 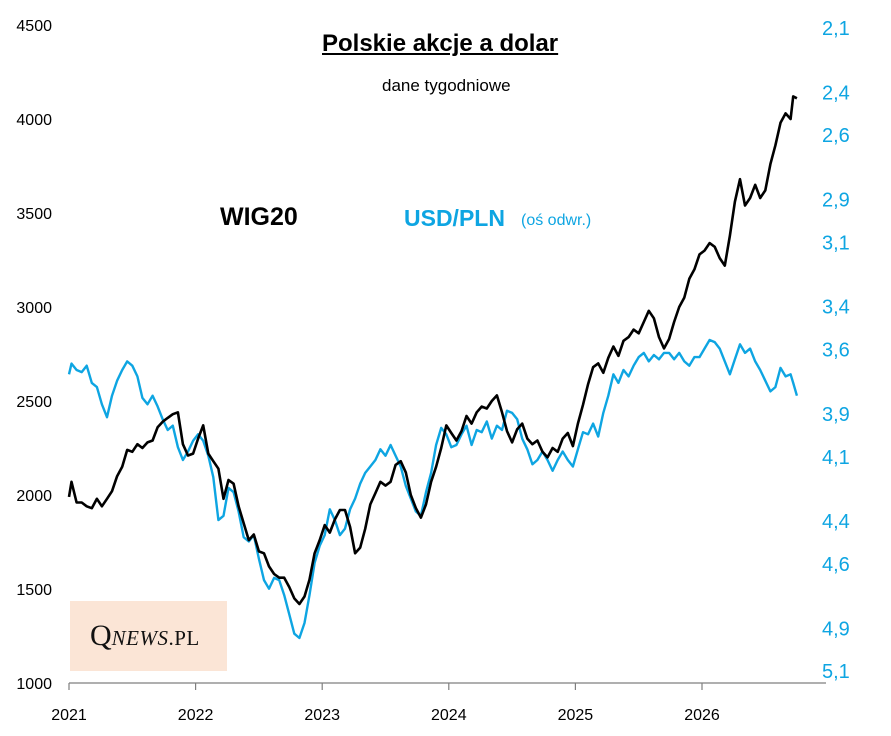 I want to click on right-tick-label: 4,6, so click(x=836, y=565).